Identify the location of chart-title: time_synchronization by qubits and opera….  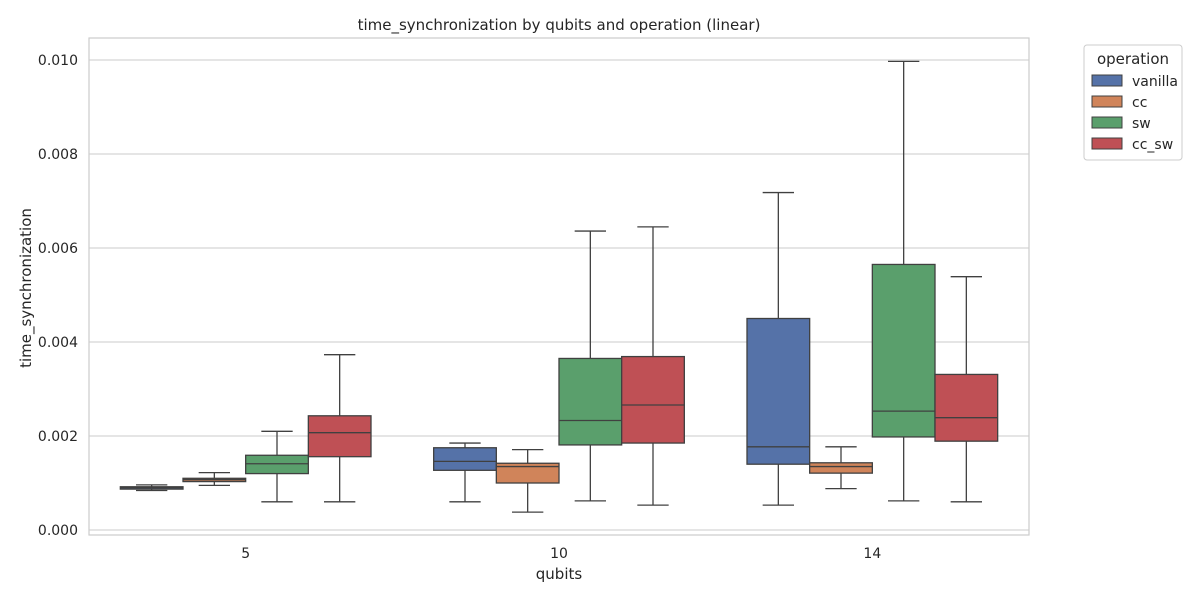
(559, 25).